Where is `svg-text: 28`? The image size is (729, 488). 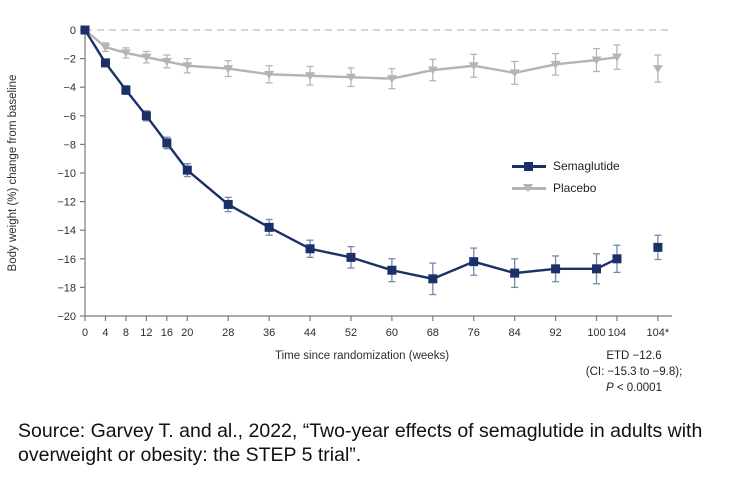 svg-text: 28 is located at coordinates (228, 333).